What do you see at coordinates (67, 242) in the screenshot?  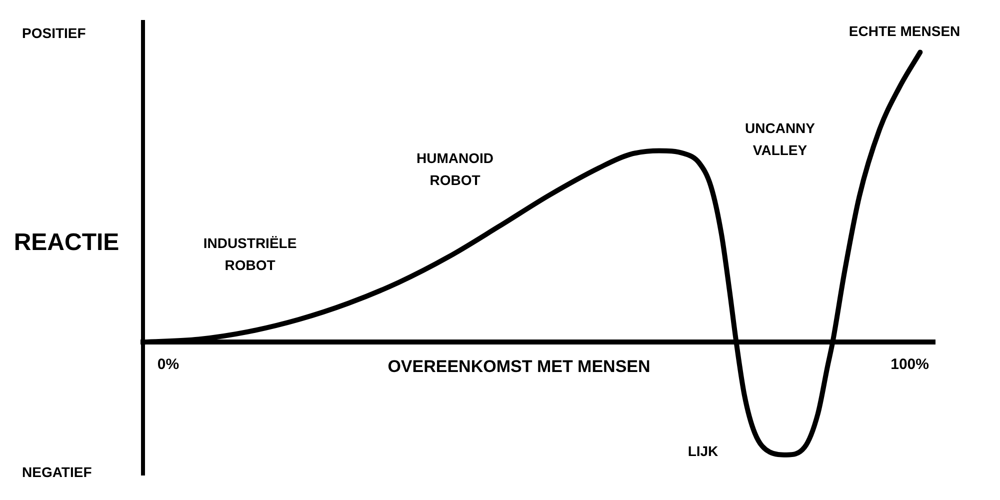 I see `y-axis-title: REACTIE` at bounding box center [67, 242].